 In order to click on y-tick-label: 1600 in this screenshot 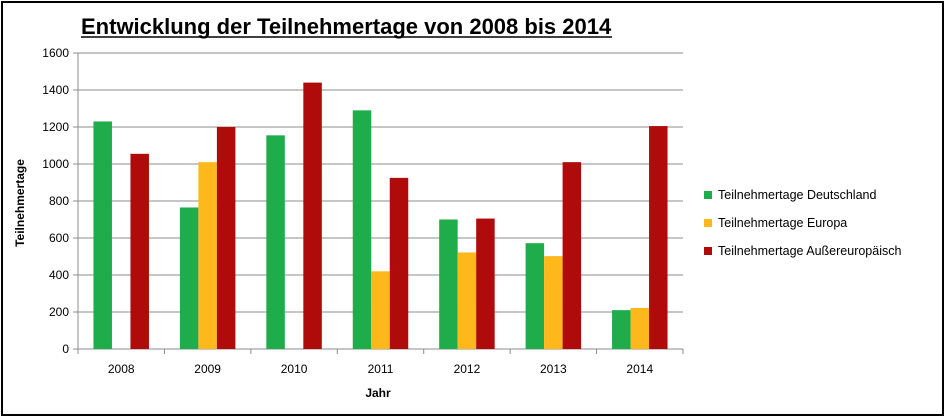, I will do `click(55, 53)`.